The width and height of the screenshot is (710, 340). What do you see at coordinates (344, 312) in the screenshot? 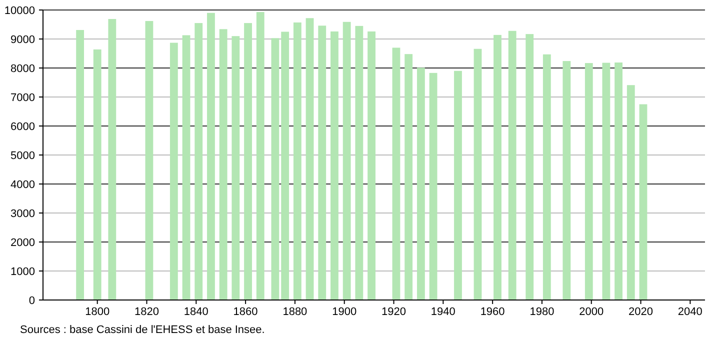
I see `x-tick-label: 1900` at bounding box center [344, 312].